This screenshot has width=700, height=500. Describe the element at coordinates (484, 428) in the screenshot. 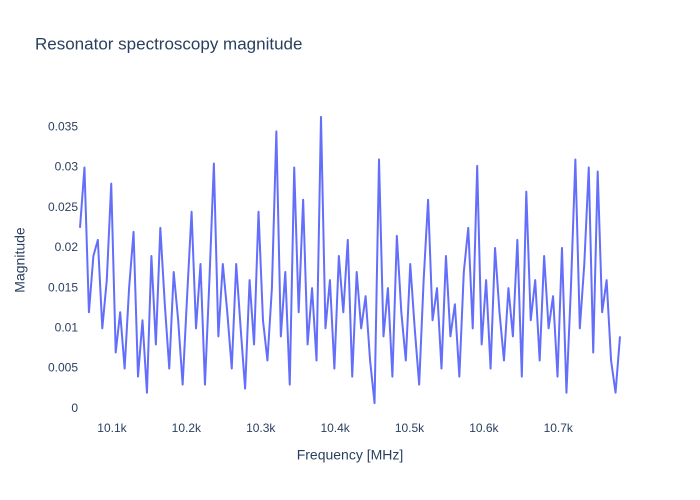

I see `x-tick-label: 10.6k` at that location.